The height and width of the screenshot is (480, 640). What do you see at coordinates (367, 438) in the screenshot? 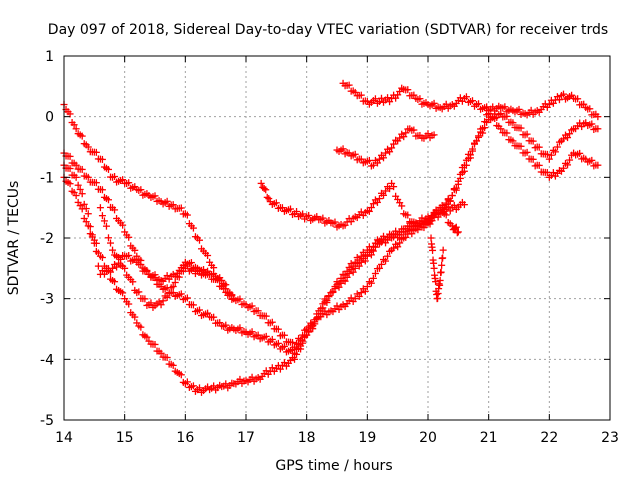
I see `x-tick-label: 19` at bounding box center [367, 438].